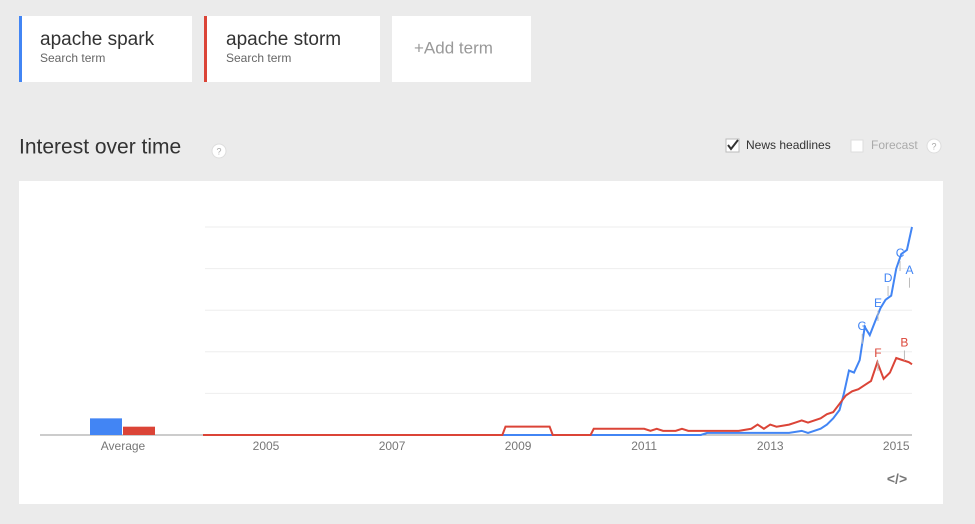 The width and height of the screenshot is (975, 524). I want to click on term-name: apache spark, so click(97, 39).